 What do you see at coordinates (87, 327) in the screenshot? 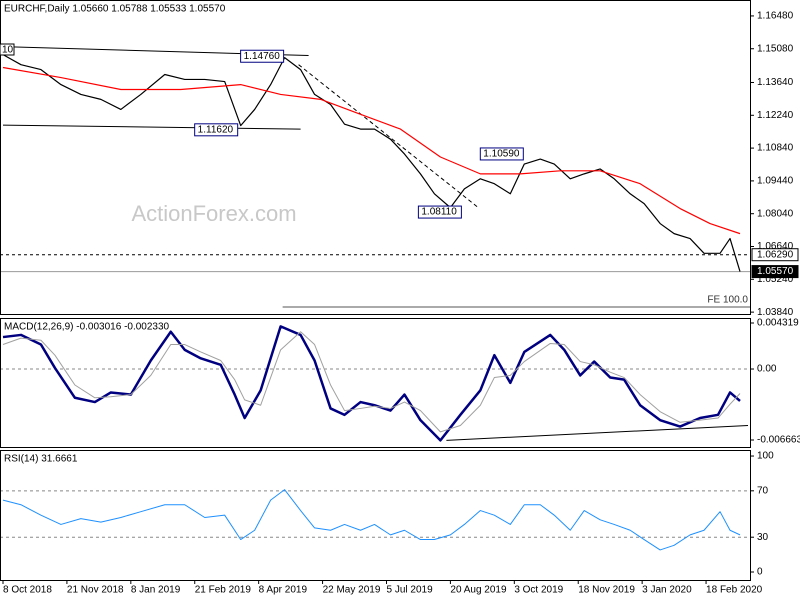
I see `panel-title: MACD(12,26,9) -0.003016 -0.002330` at bounding box center [87, 327].